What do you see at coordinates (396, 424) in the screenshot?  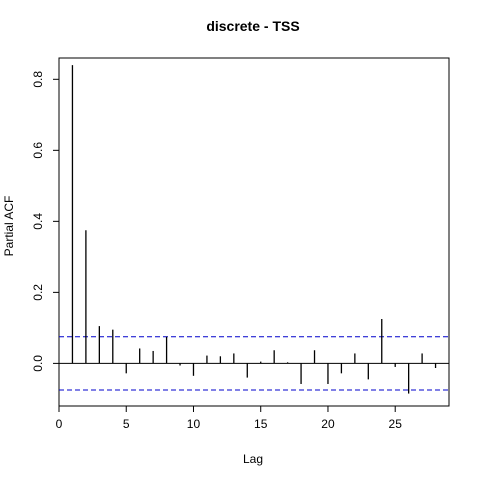 I see `x-tick-label-25: 25` at bounding box center [396, 424].